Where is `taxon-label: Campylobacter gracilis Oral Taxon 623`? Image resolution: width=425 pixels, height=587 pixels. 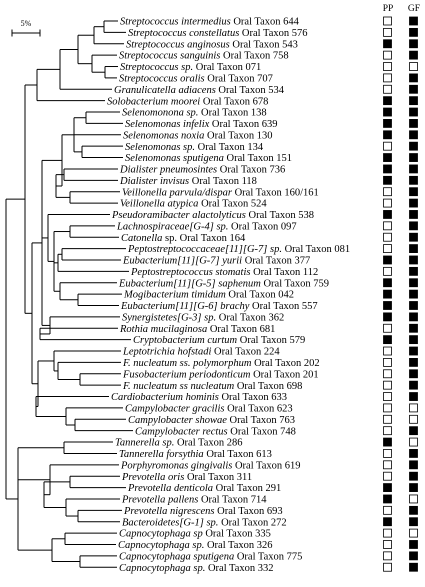 taxon-label: Campylobacter gracilis Oral Taxon 623 is located at coordinates (209, 409).